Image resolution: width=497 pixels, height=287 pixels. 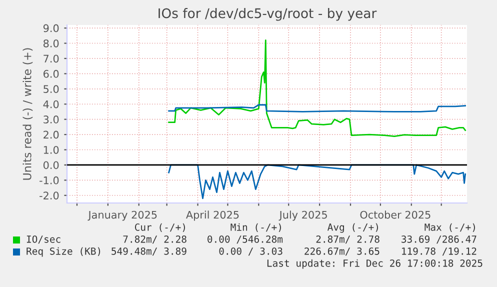 What do you see at coordinates (51, 150) in the screenshot?
I see `y-tick-label: 1.0` at bounding box center [51, 150].